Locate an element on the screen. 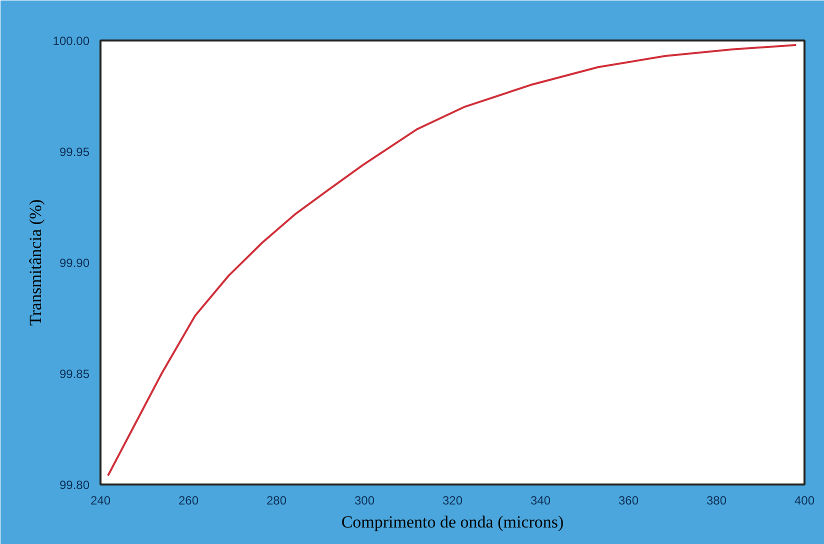  y-tick-label: 99.80 is located at coordinates (74, 485).